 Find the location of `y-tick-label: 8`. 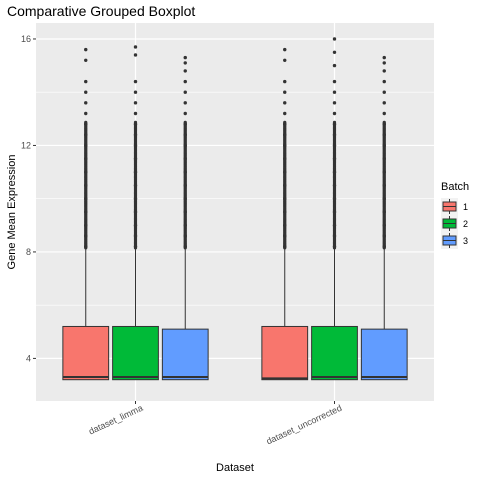

y-tick-label: 8 is located at coordinates (28, 252).